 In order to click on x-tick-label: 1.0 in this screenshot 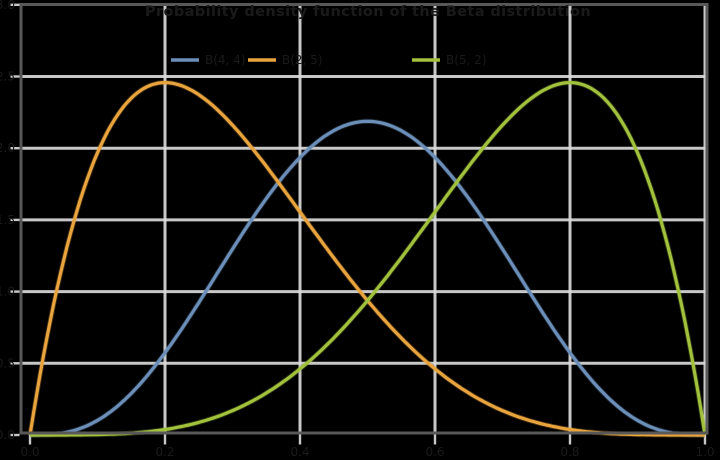, I will do `click(704, 452)`.